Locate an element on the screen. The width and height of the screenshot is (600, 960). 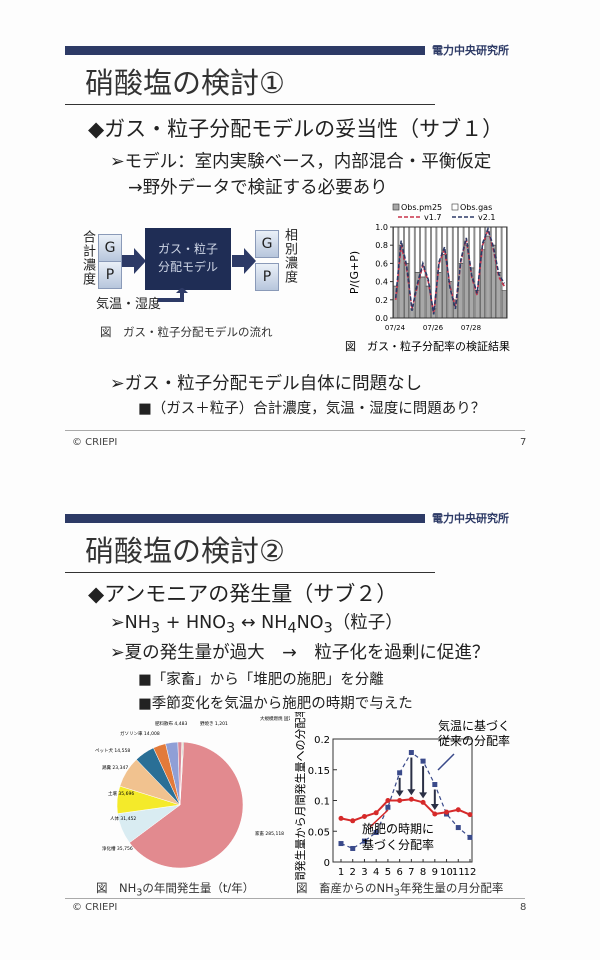
page-number: 7 is located at coordinates (523, 442).